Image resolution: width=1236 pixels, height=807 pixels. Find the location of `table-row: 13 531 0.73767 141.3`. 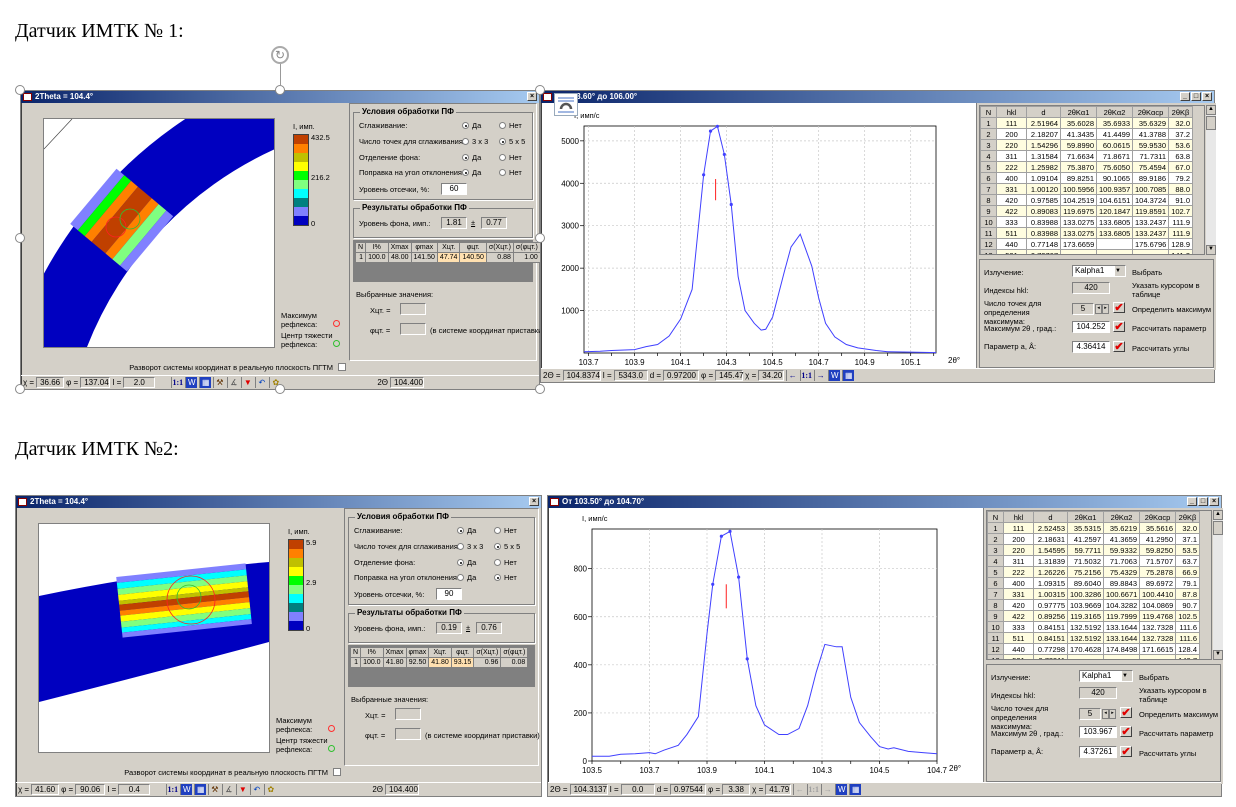

table-row: 13 531 0.73767 141.3 is located at coordinates (1086, 251).